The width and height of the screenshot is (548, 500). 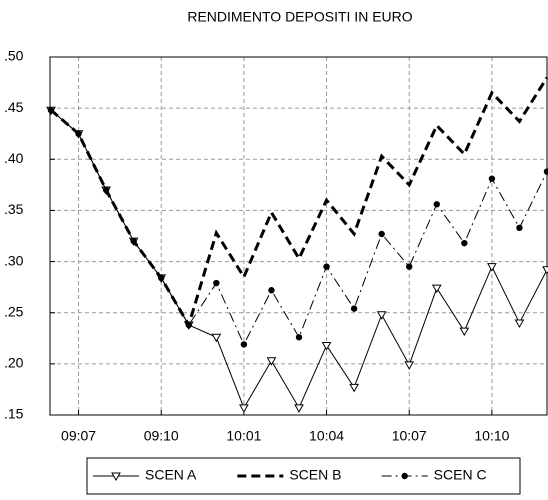 What do you see at coordinates (299, 17) in the screenshot?
I see `chart-title: RENDIMENTO DEPOSITI IN EURO` at bounding box center [299, 17].